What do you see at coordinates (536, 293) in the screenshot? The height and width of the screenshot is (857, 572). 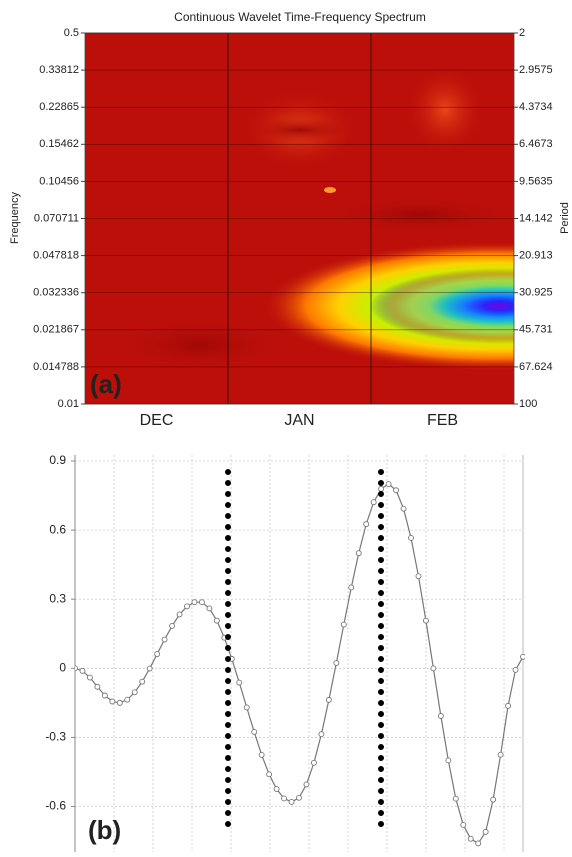 I see `y2-tick-label: 30.925` at bounding box center [536, 293].